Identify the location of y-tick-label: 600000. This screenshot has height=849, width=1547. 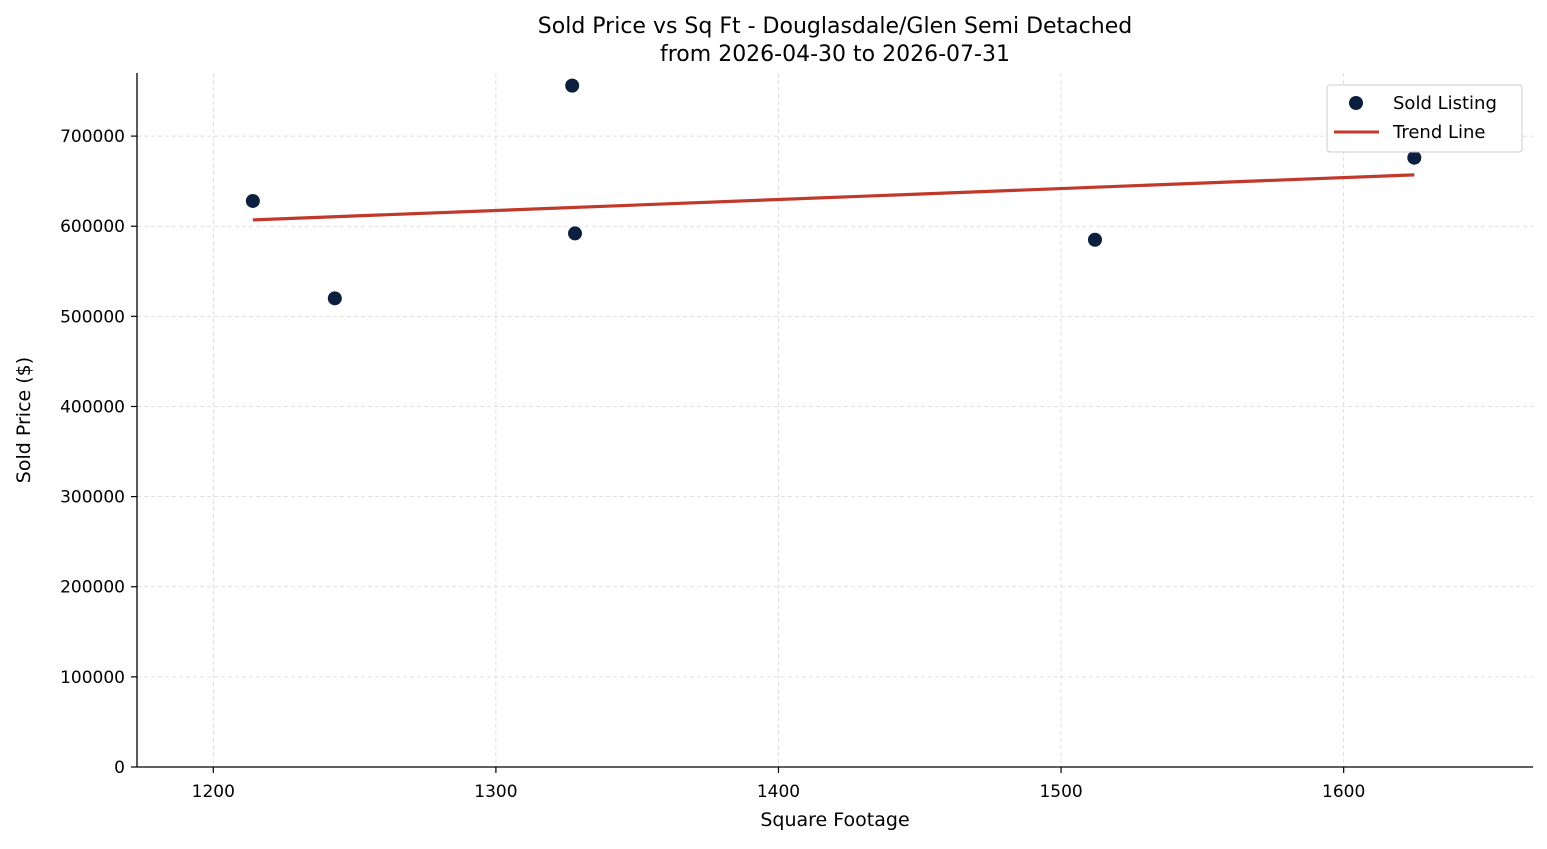
(92, 227).